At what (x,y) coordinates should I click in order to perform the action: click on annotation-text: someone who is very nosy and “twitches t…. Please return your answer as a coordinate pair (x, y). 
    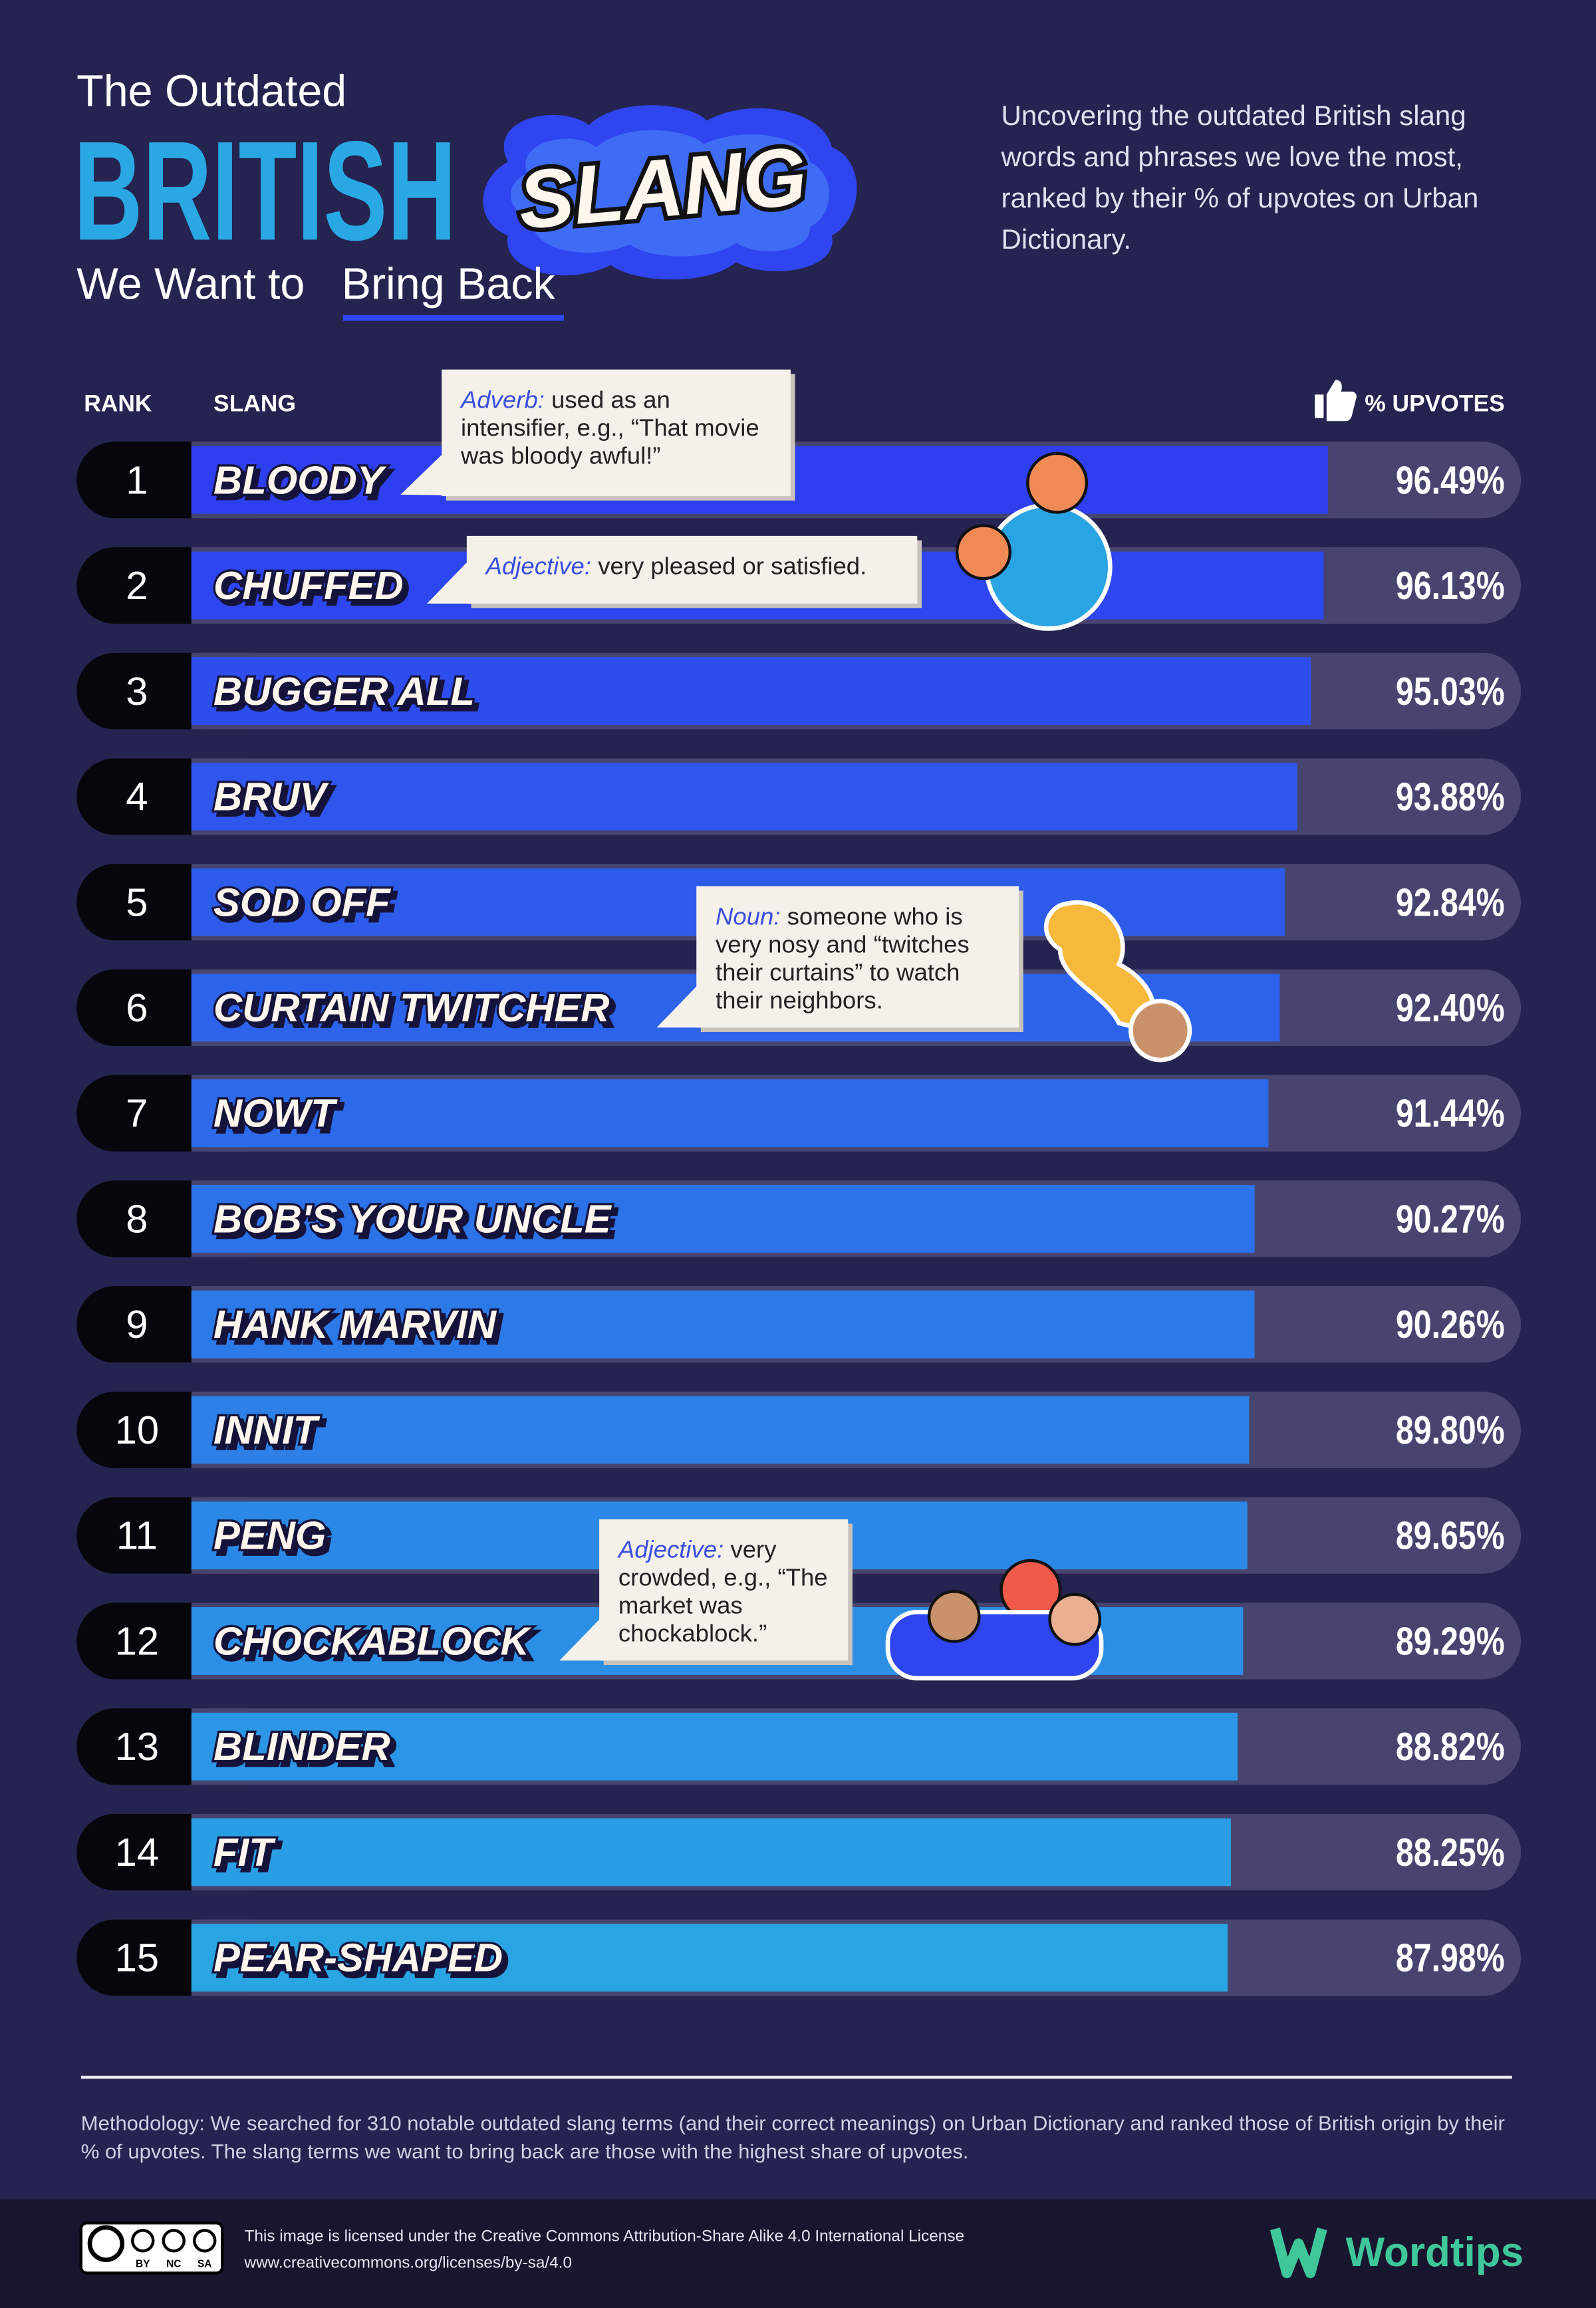
    Looking at the image, I should click on (843, 960).